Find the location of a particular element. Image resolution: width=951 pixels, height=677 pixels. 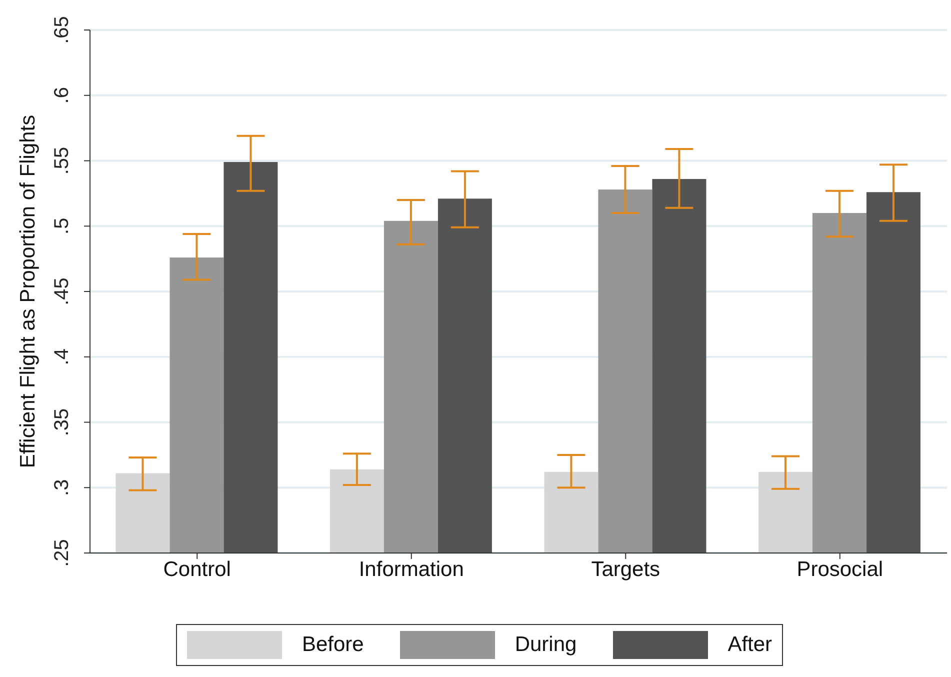

y-tick-label: .4 is located at coordinates (62, 357).